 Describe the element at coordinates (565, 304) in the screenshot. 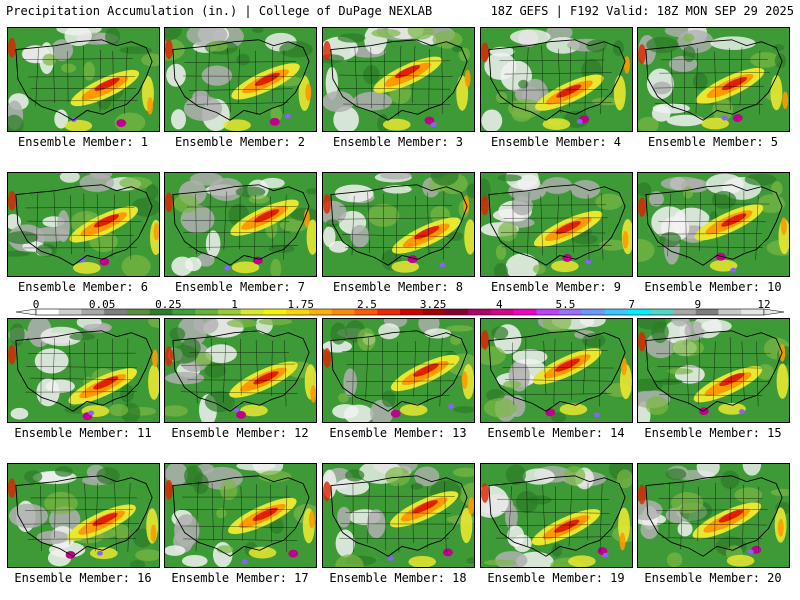

I see `colorbar-tick-label: 5.5` at that location.